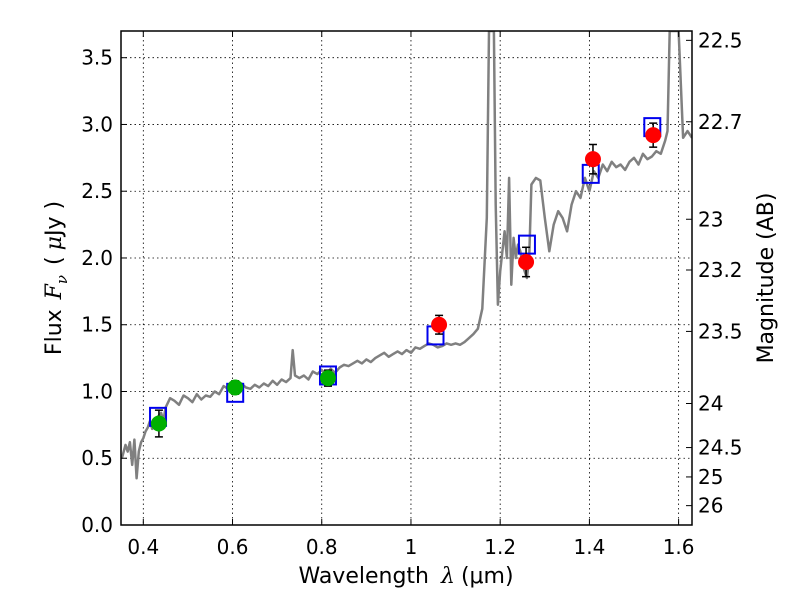  Describe the element at coordinates (710, 477) in the screenshot. I see `mag-tick-label: 25` at that location.